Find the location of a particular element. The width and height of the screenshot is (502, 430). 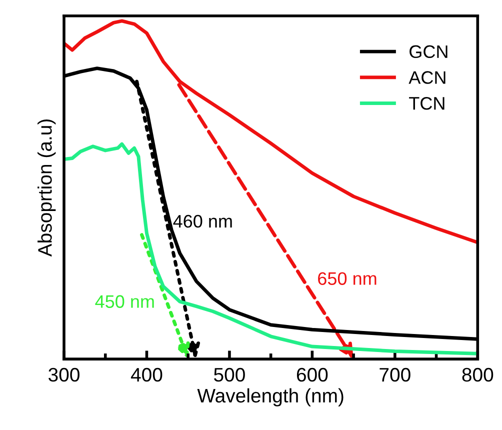

x-tick-label: 400 is located at coordinates (146, 375).